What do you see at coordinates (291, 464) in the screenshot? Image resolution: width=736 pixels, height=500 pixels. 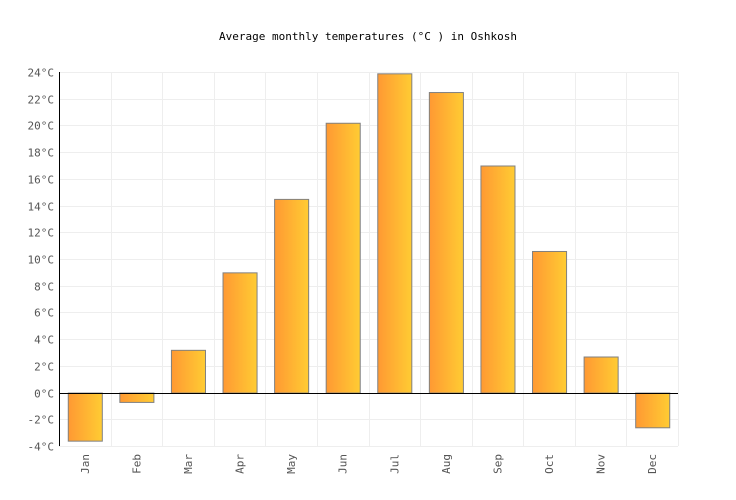 I see `x-tick-label: May` at bounding box center [291, 464].